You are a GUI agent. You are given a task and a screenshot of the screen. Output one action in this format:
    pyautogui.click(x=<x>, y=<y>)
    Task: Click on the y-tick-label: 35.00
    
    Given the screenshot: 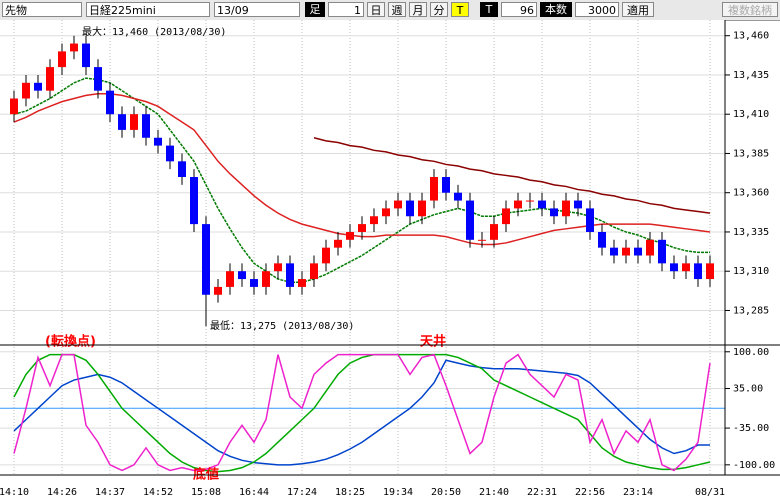 What is the action you would take?
    pyautogui.click(x=748, y=389)
    